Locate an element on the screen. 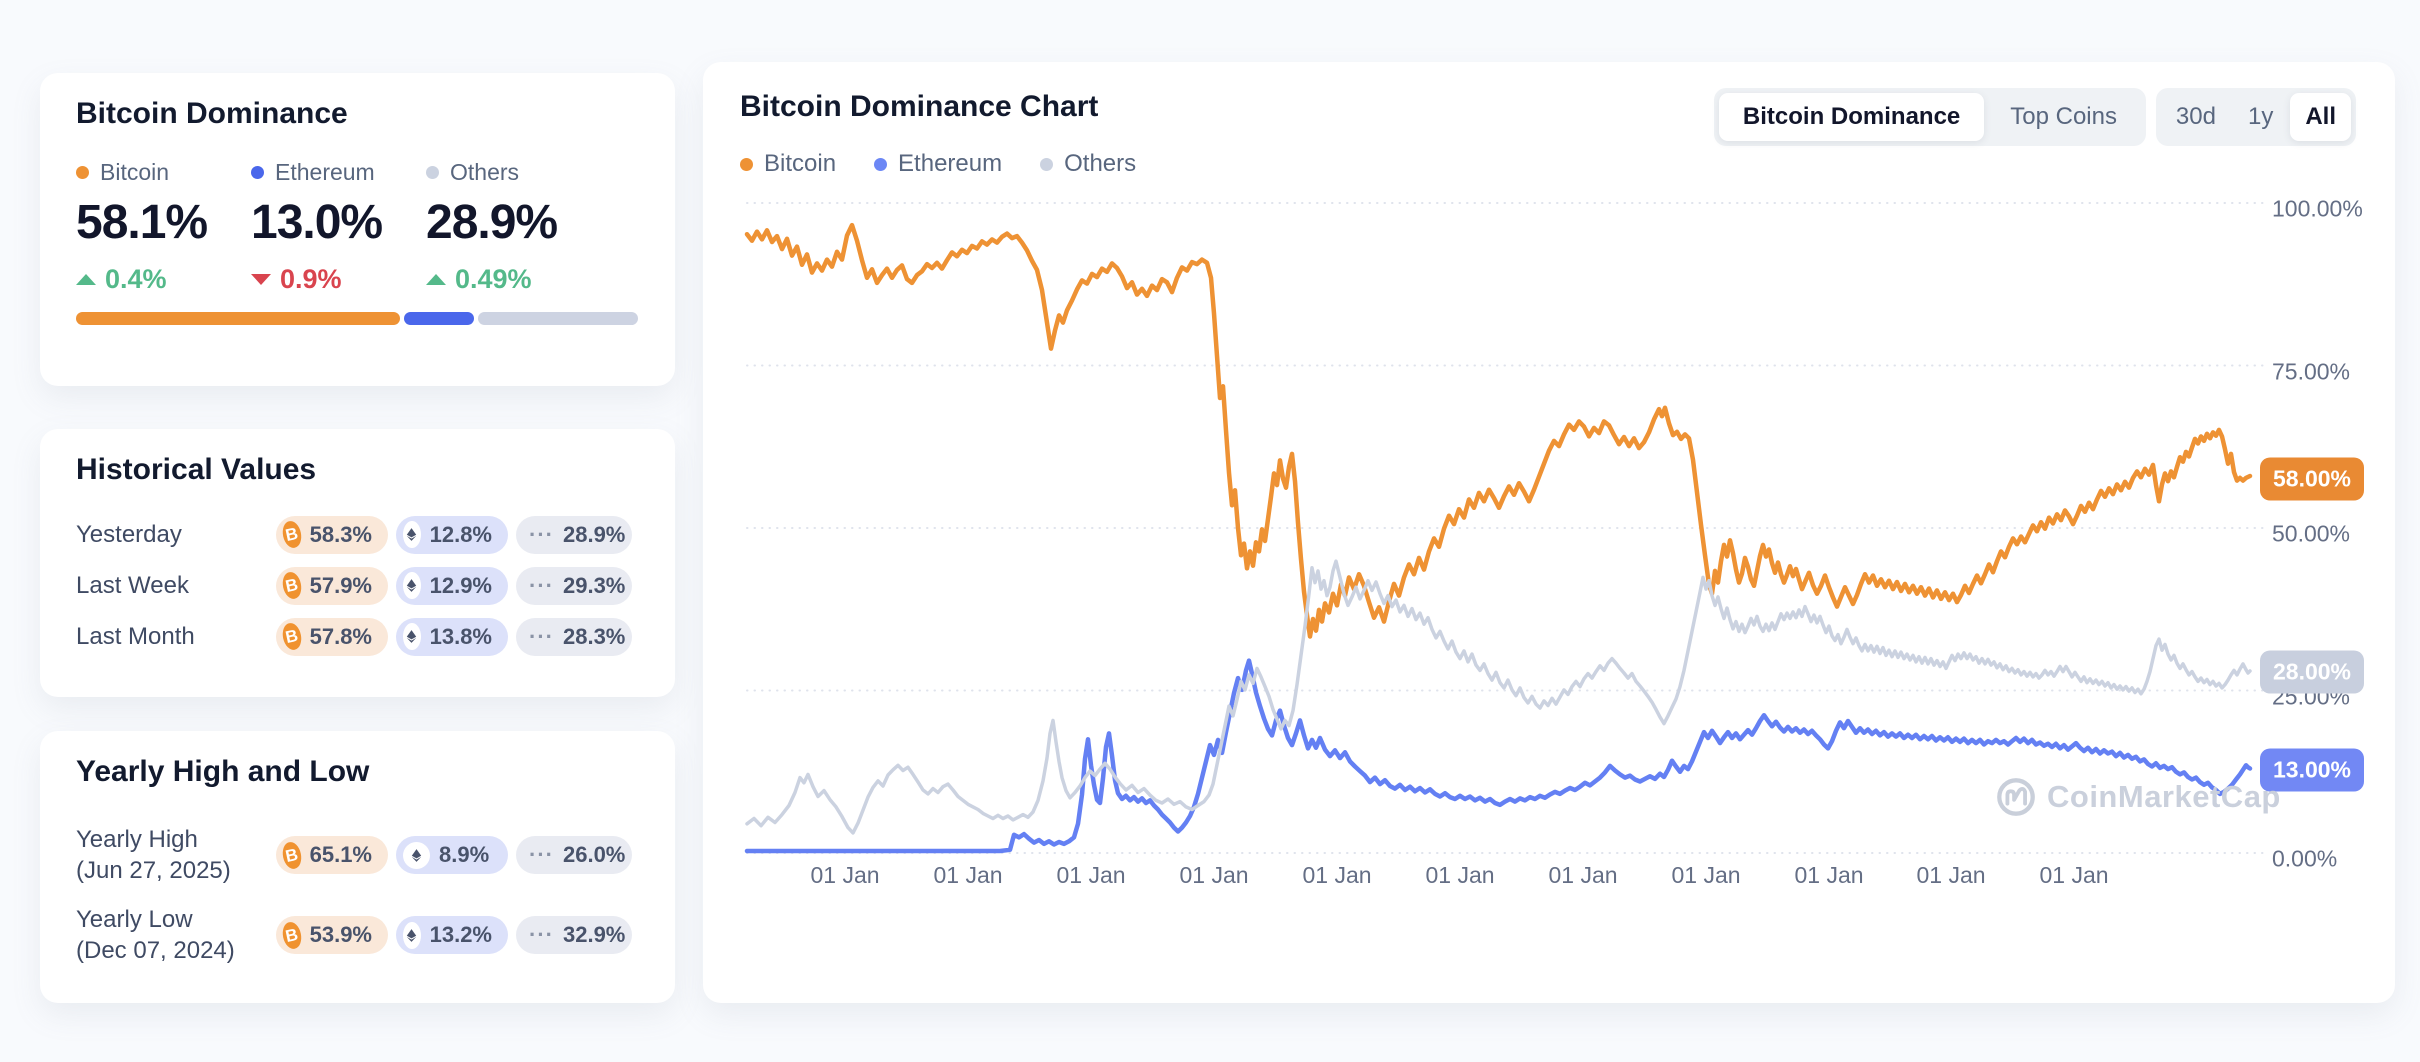  chart-legend-item-bitcoin: Bitcoin is located at coordinates (788, 164).